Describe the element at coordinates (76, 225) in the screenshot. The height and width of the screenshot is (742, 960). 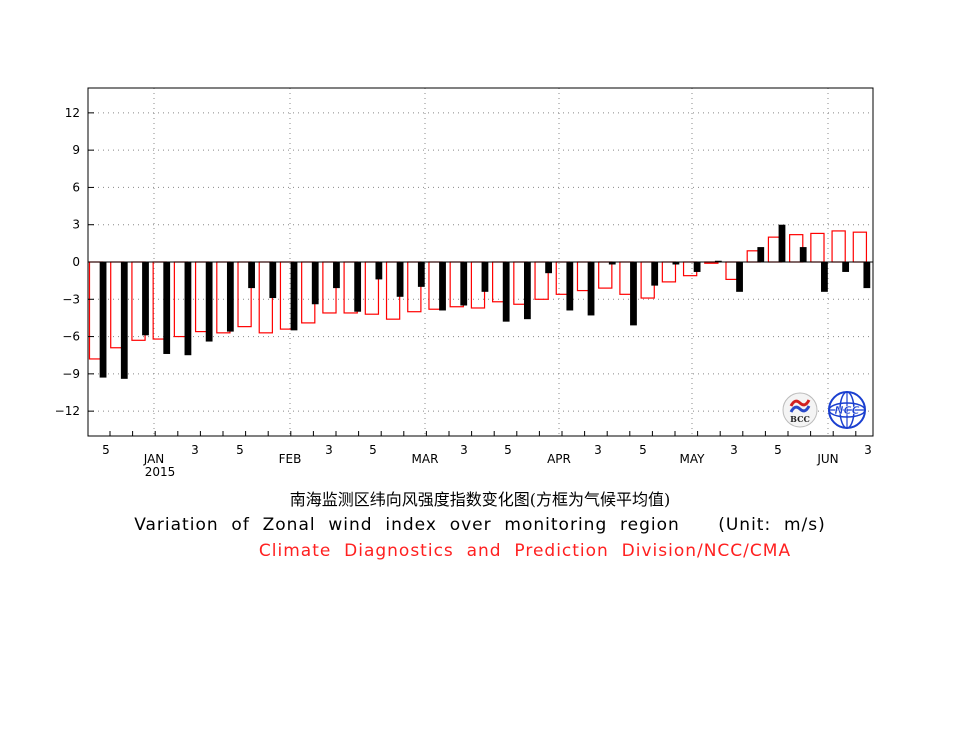
I see `y-tick-label: 3` at that location.